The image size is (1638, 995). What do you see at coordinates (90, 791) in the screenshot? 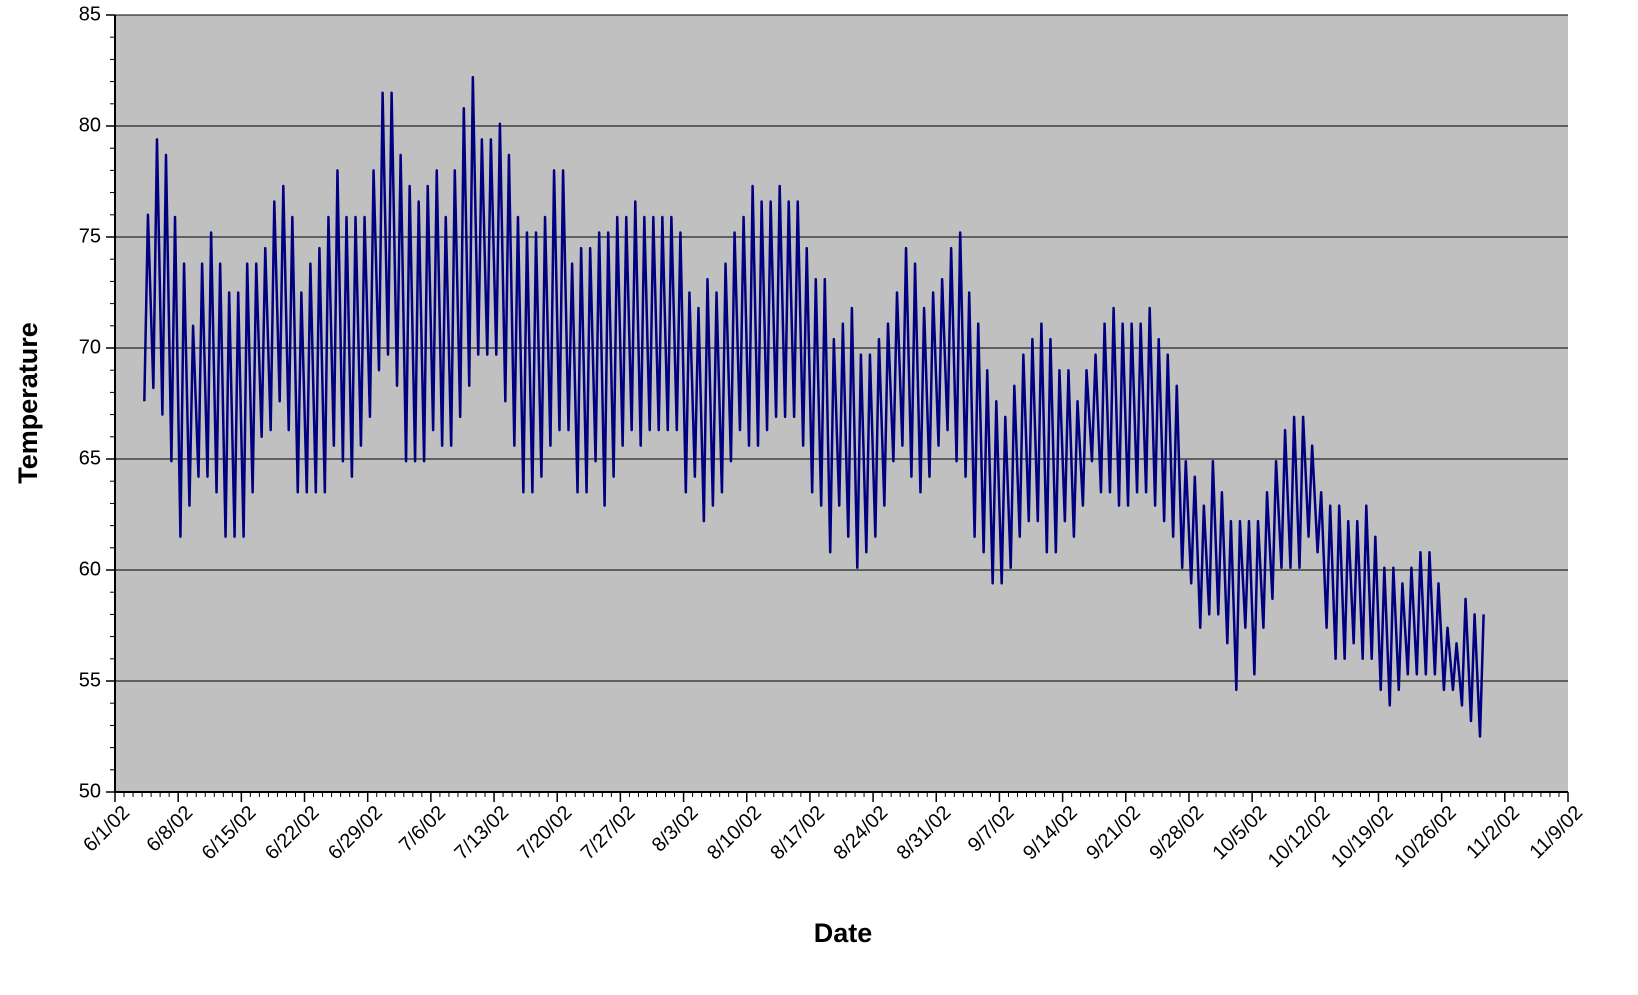
I see `y-tick-label: 50` at bounding box center [90, 791].